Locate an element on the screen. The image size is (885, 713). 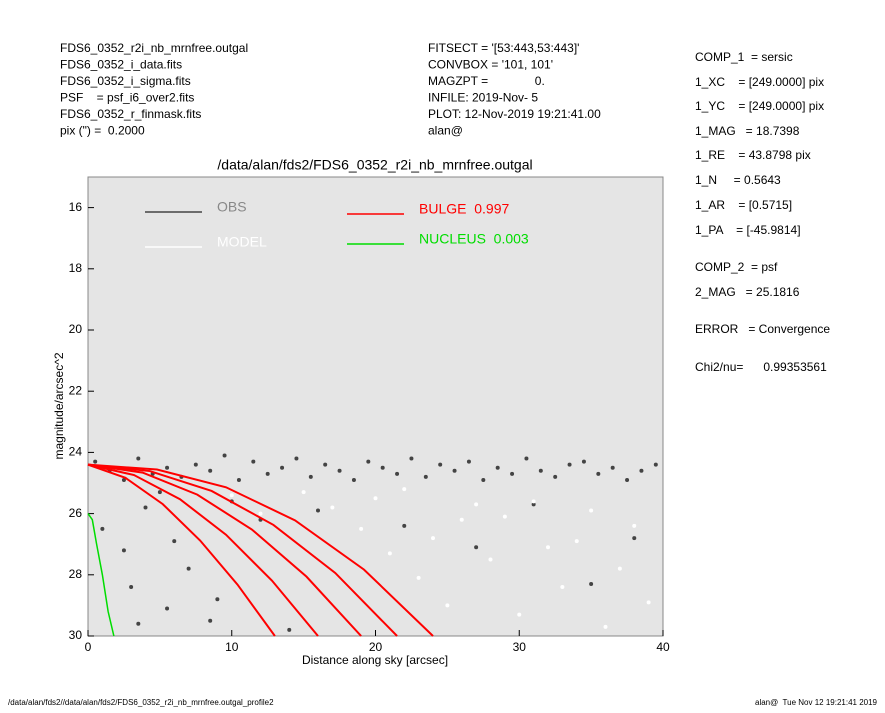
x-tick-label: 10 is located at coordinates (232, 647).